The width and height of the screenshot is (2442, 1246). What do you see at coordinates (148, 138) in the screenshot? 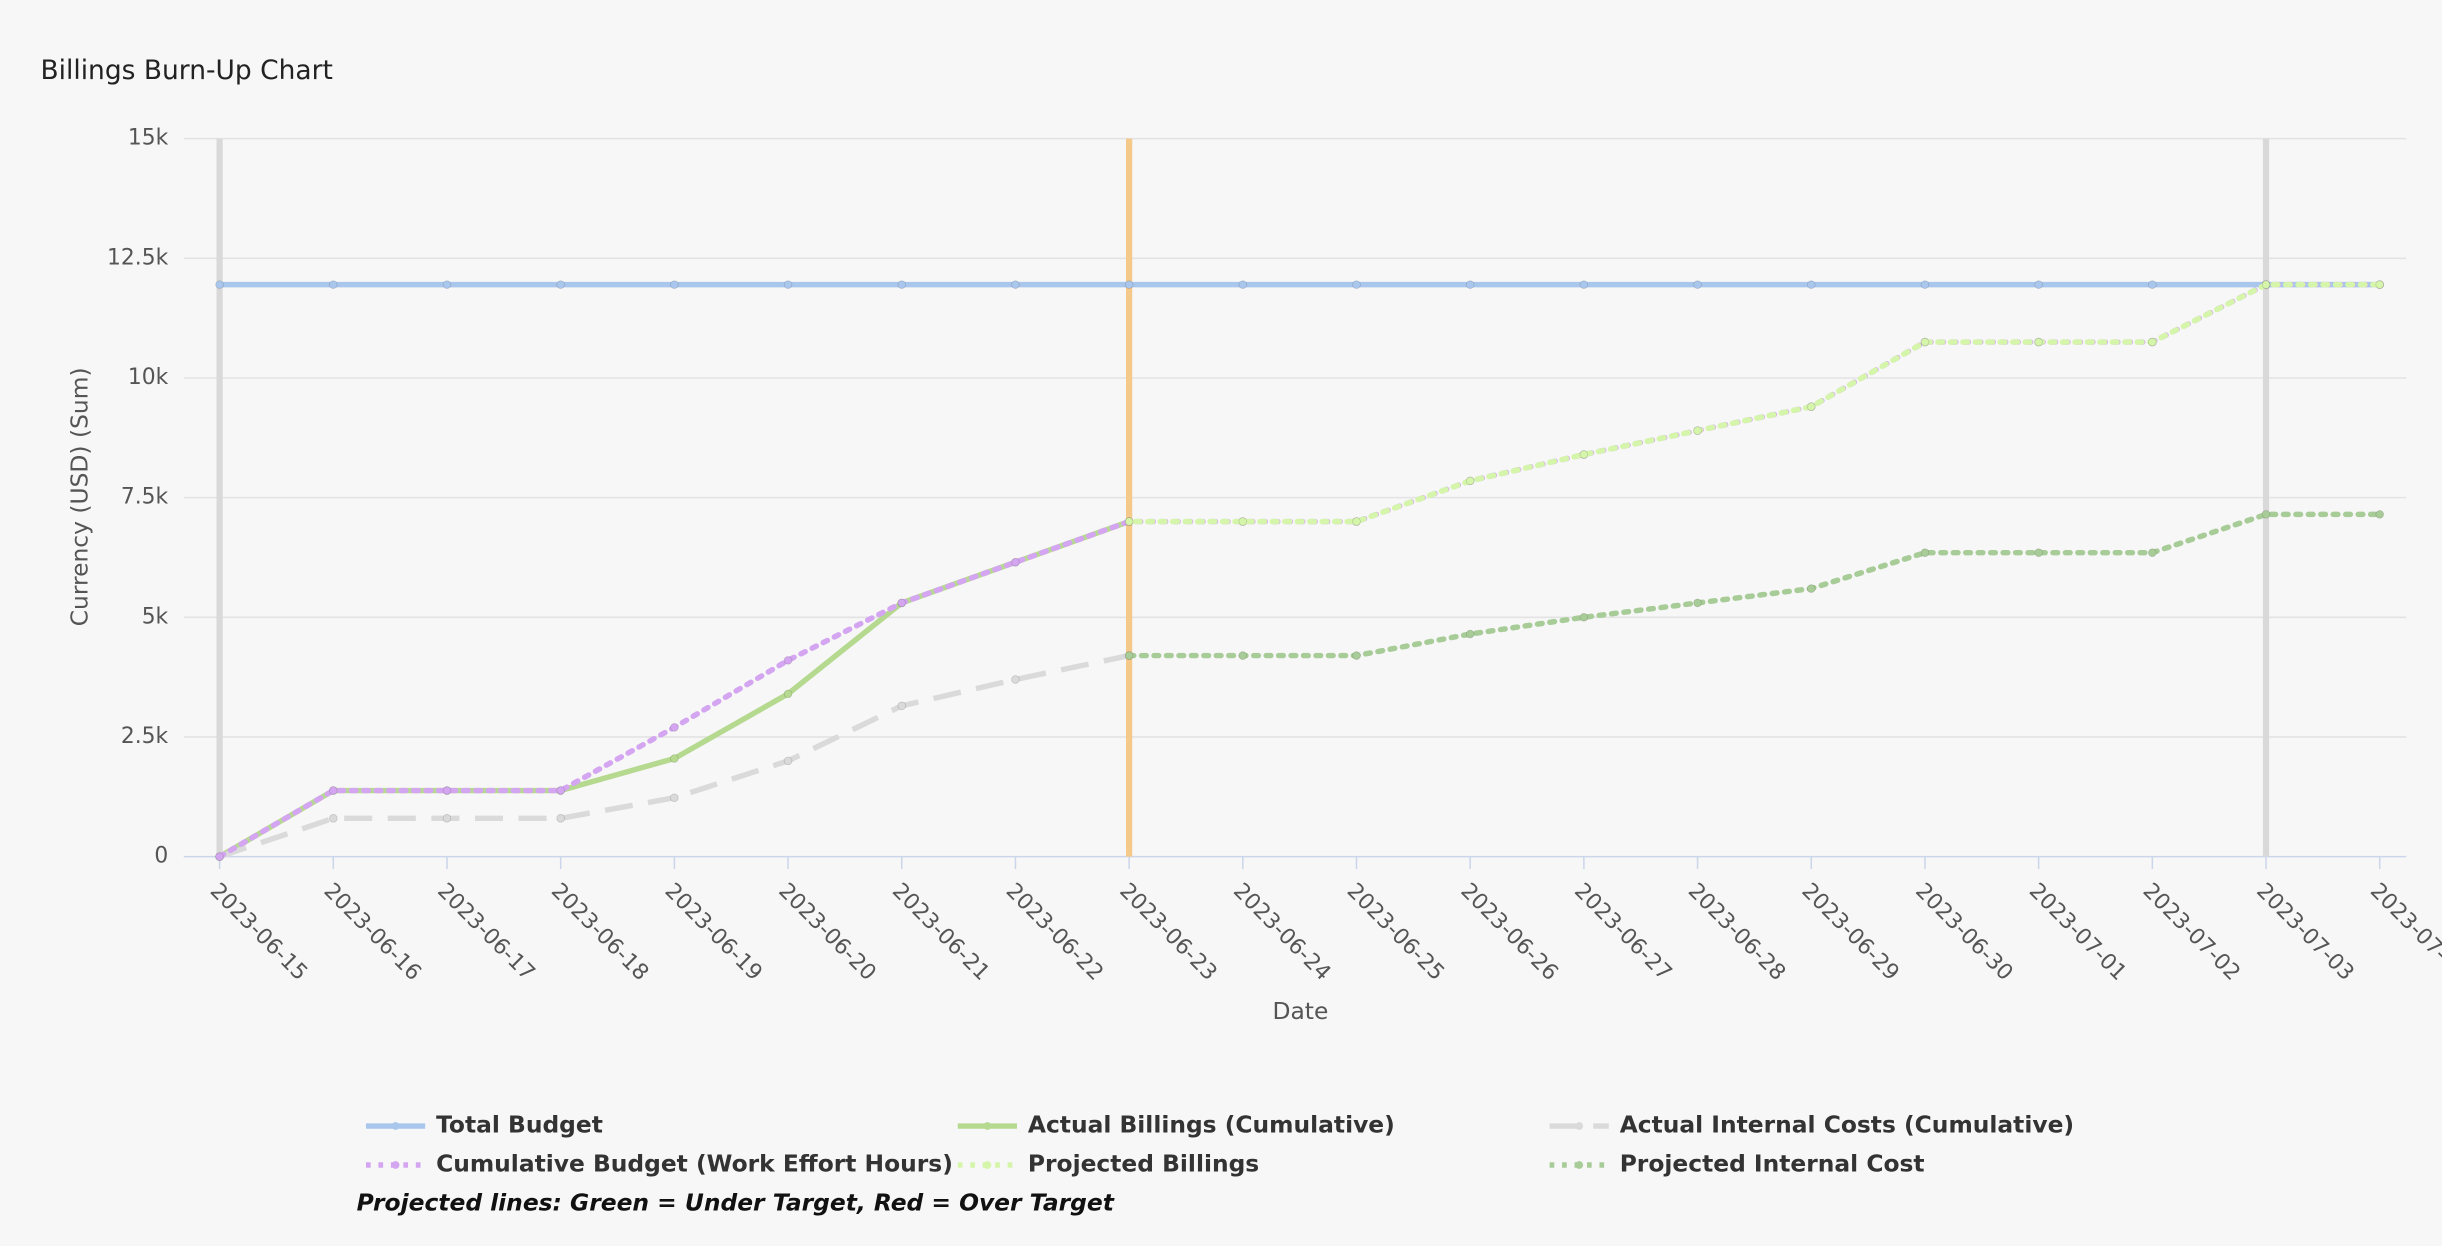
I see `y-tick-label: 15k` at bounding box center [148, 138].